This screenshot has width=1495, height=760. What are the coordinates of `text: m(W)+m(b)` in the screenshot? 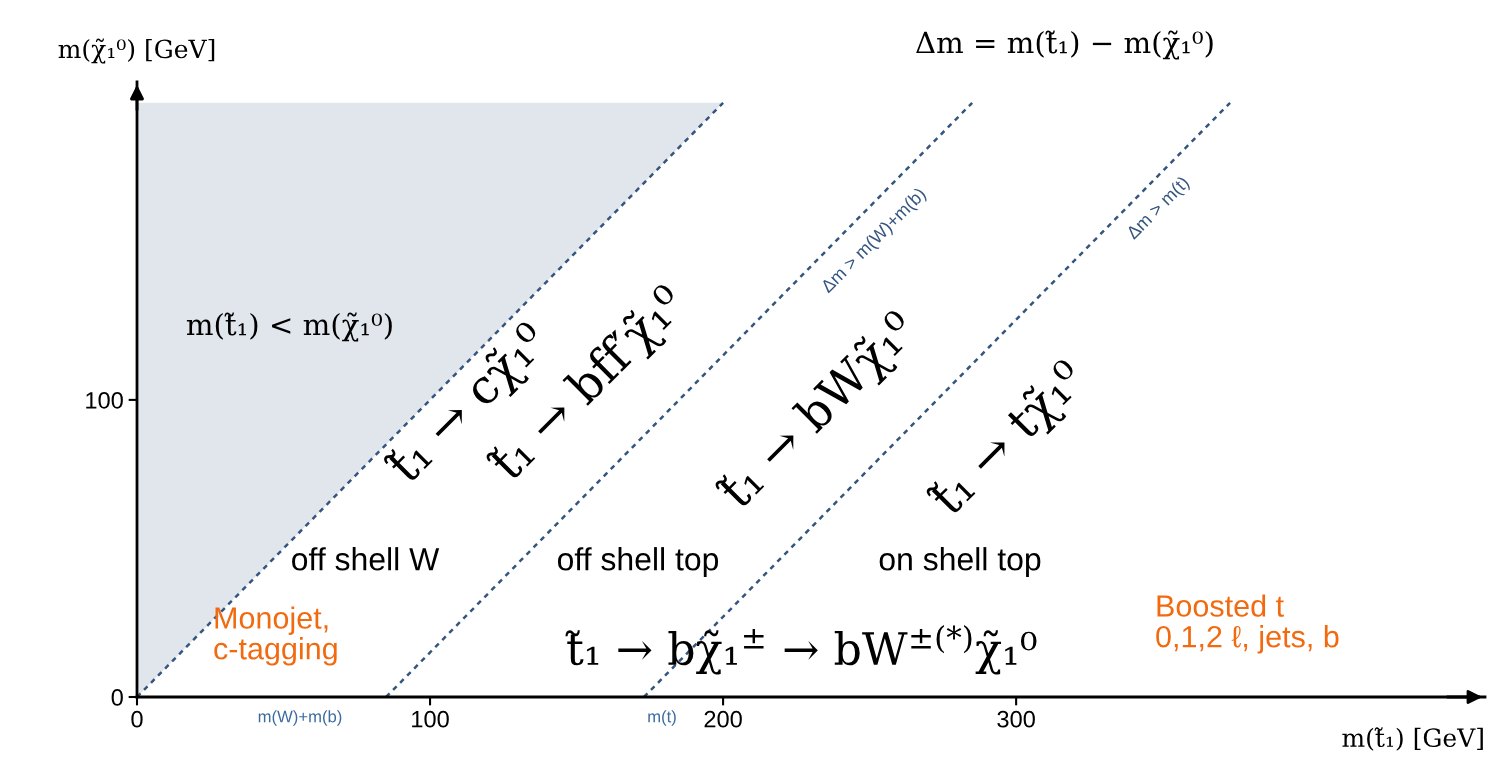 It's located at (300, 718).